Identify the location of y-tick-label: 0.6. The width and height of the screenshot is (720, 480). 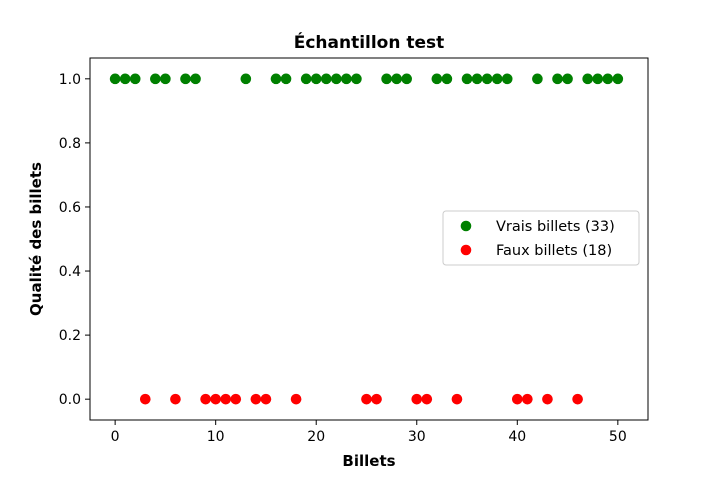
(70, 208).